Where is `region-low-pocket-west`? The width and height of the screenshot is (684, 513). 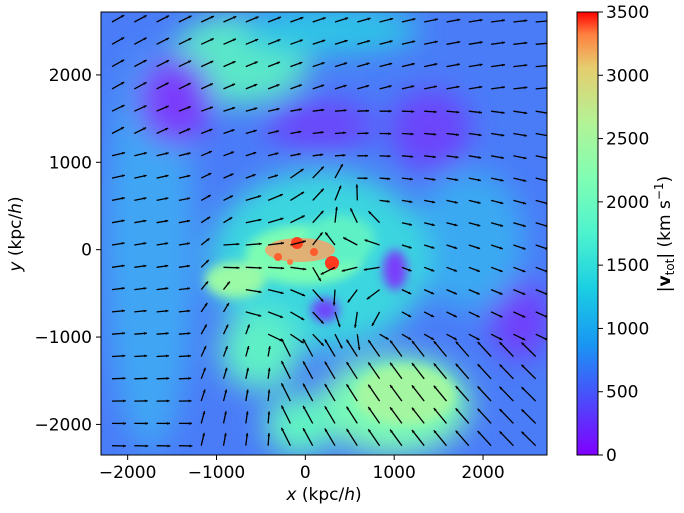 region-low-pocket-west is located at coordinates (175, 100).